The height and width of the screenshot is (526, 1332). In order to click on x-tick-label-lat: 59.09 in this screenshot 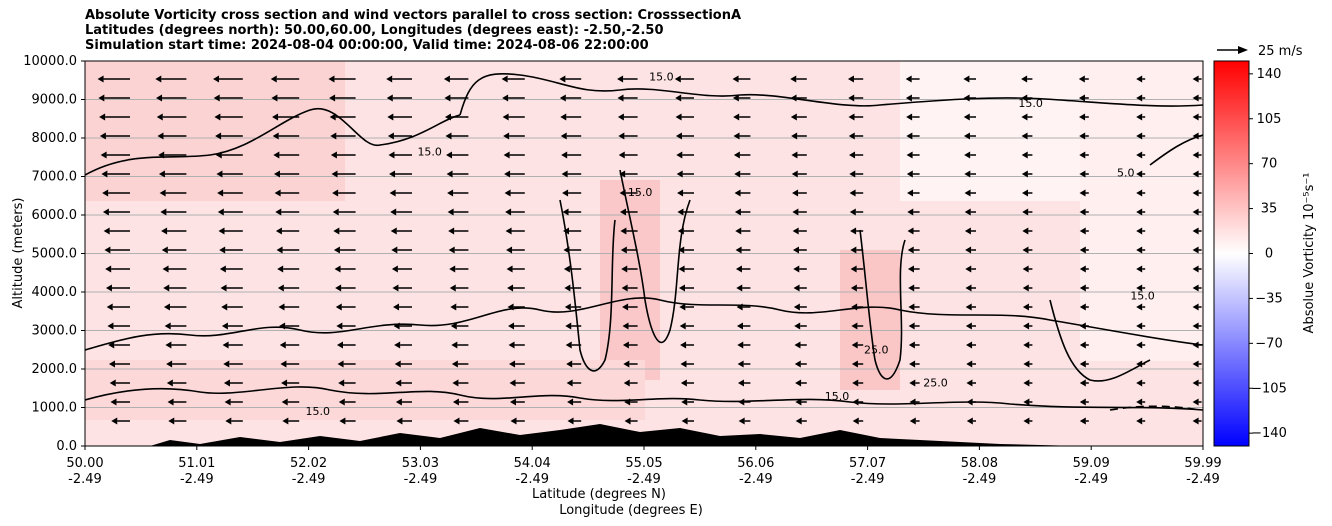, I will do `click(1091, 463)`.